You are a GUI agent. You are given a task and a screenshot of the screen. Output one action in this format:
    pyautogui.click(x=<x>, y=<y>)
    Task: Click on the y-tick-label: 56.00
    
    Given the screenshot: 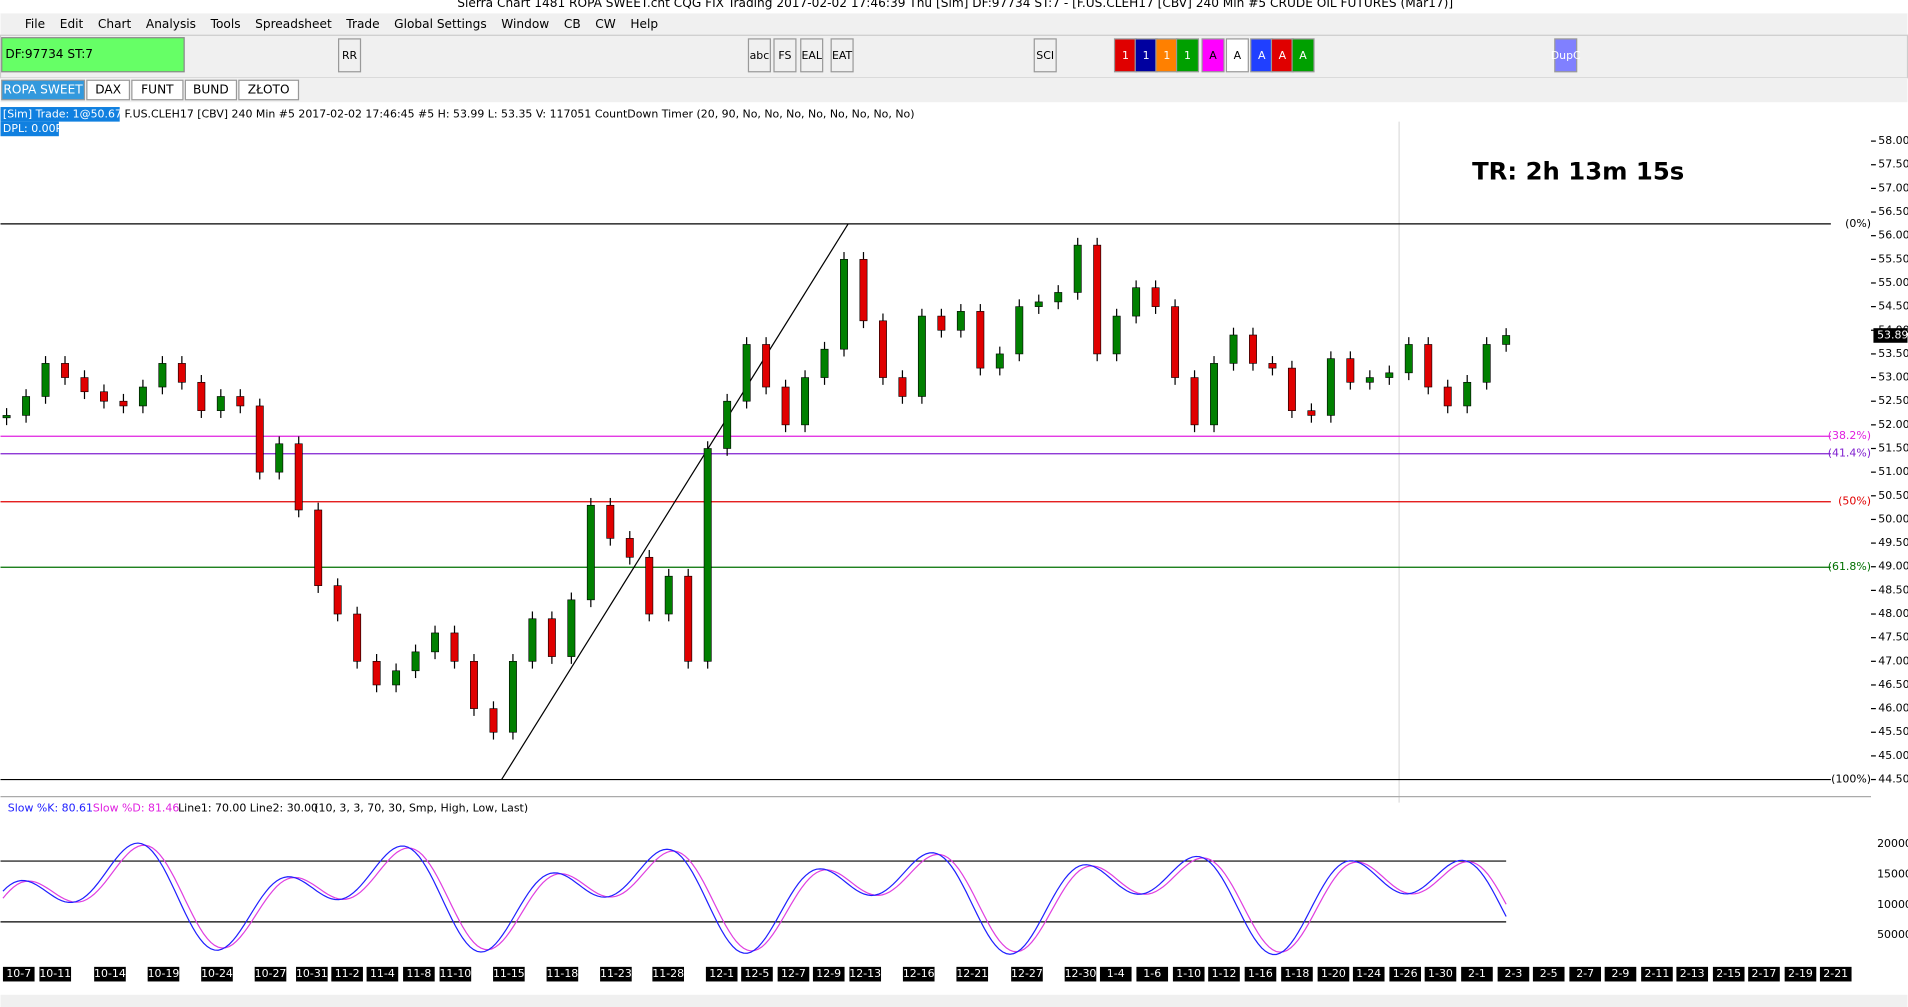 What is the action you would take?
    pyautogui.click(x=1893, y=235)
    